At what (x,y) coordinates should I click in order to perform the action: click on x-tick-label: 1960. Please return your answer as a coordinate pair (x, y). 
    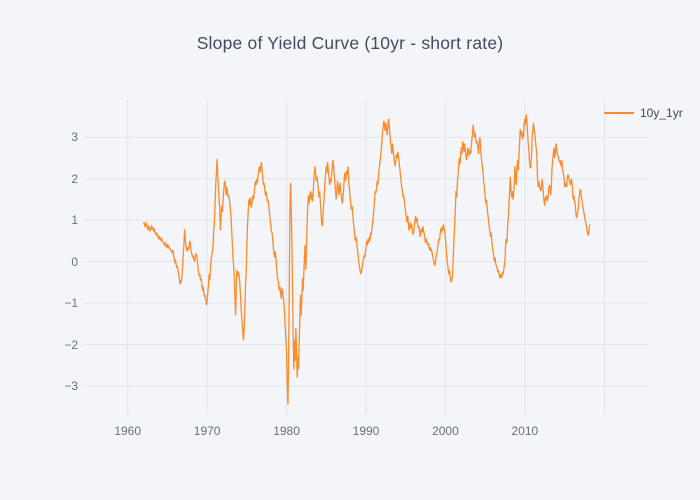
    Looking at the image, I should click on (128, 431).